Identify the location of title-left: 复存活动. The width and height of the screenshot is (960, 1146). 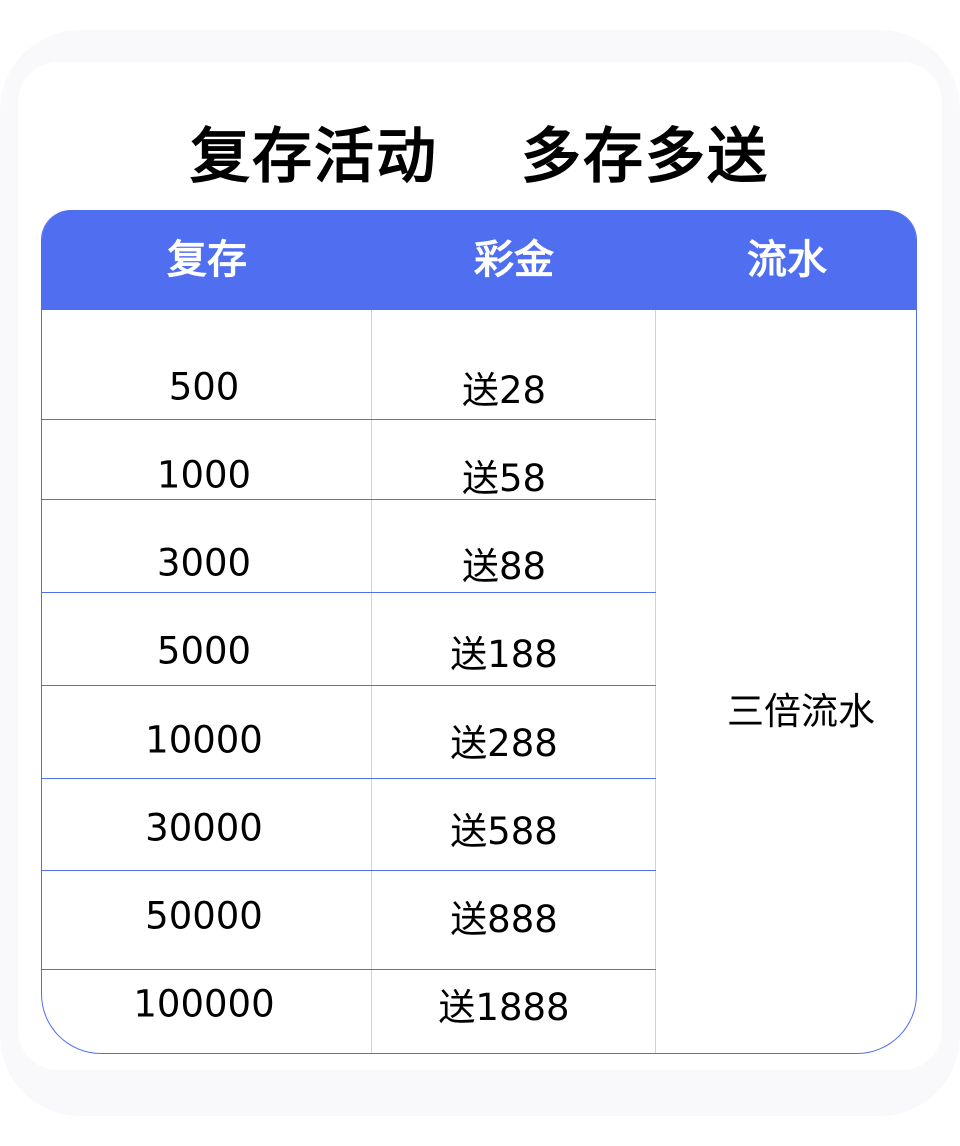
(314, 157).